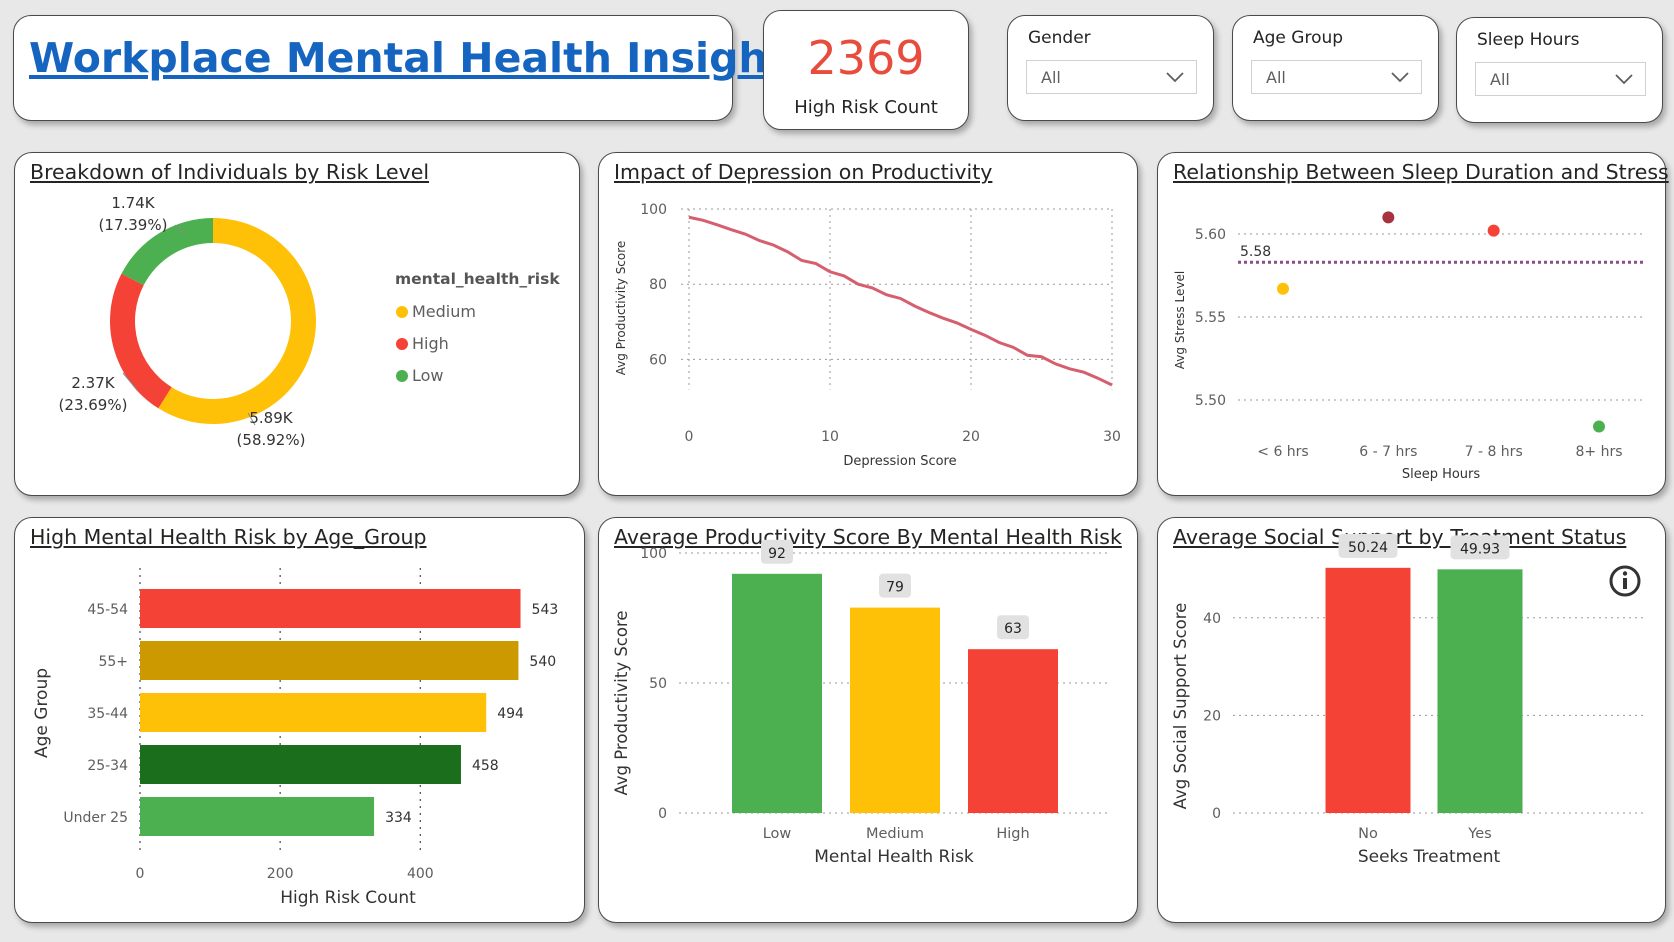 The image size is (1674, 942). What do you see at coordinates (113, 662) in the screenshot?
I see `y-tick-label: 55+` at bounding box center [113, 662].